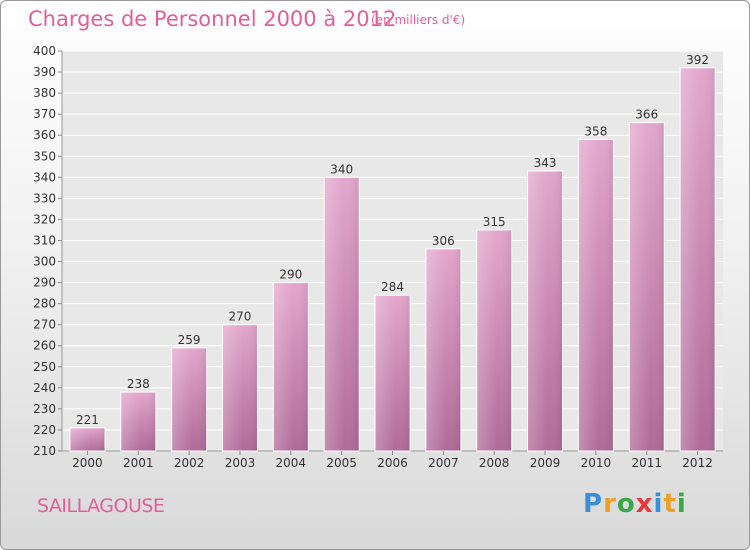 The image size is (750, 550). What do you see at coordinates (596, 463) in the screenshot?
I see `x-tick-label: 2010` at bounding box center [596, 463].